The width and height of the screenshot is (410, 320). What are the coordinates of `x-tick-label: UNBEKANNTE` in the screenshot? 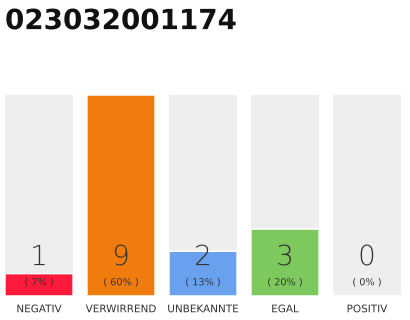 It's located at (203, 308).